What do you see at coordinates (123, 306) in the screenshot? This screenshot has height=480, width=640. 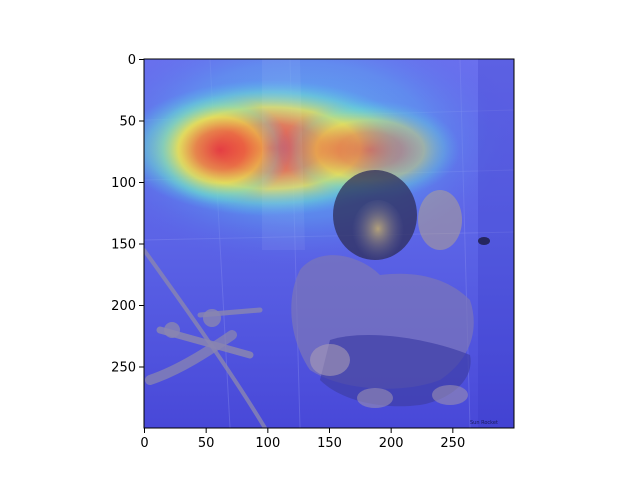 I see `y-tick-label: 200` at bounding box center [123, 306].